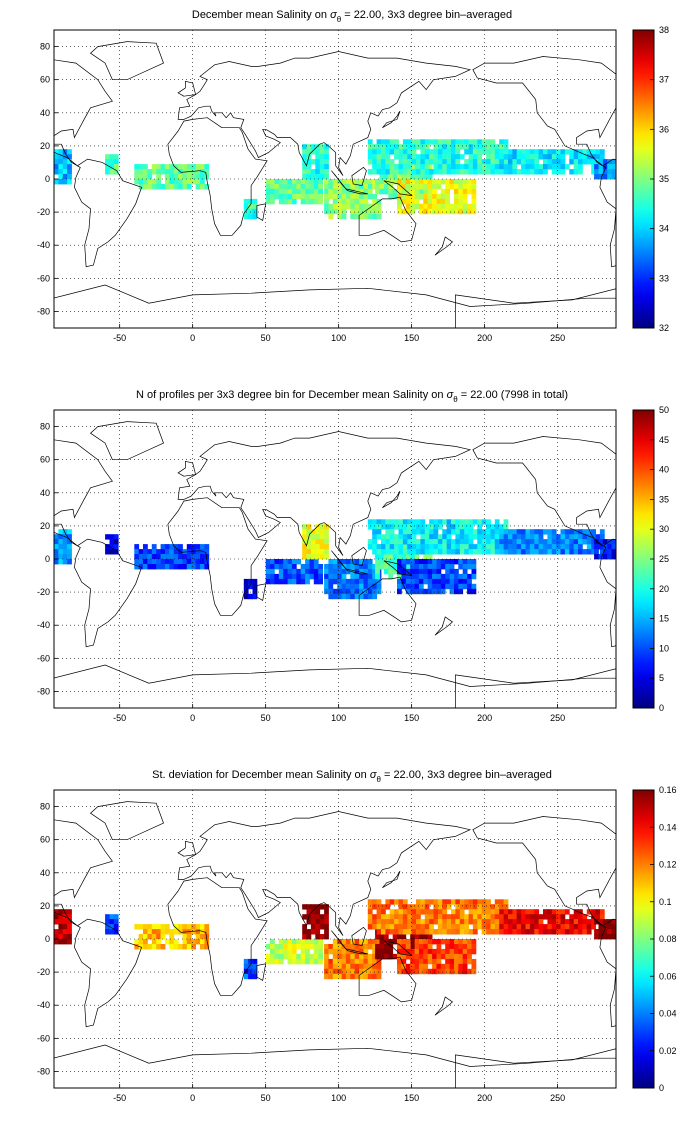 The height and width of the screenshot is (1140, 696). I want to click on profiles-coastline, so click(187, 468).